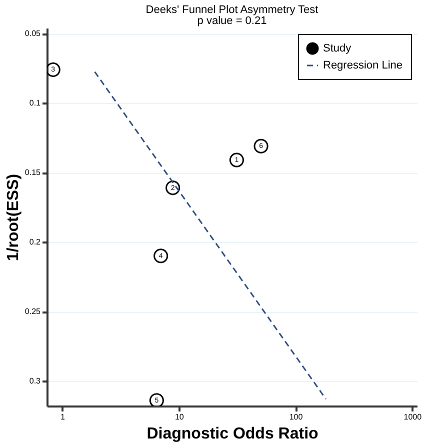 The height and width of the screenshot is (445, 425). Describe the element at coordinates (35, 242) in the screenshot. I see `y-tick-label: 0.2` at that location.